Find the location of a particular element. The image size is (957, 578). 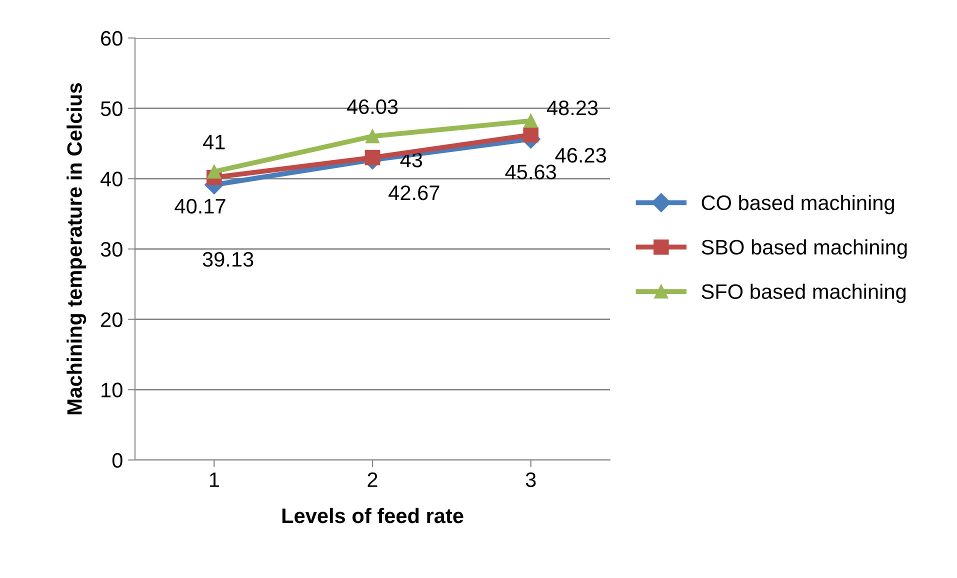

y-axis-title: Machining temperature in Celcius is located at coordinates (76, 248).